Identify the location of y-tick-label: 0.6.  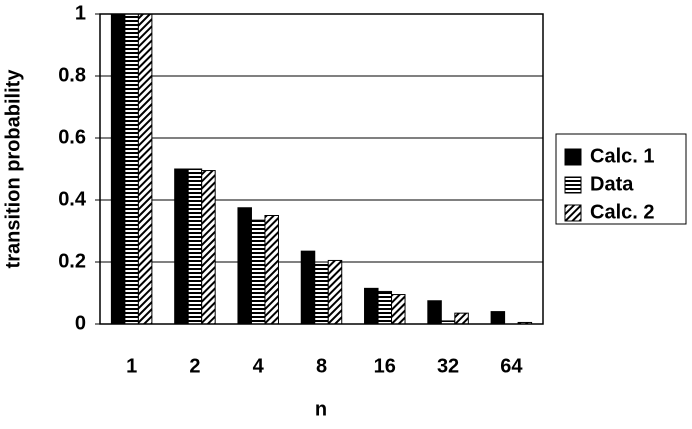
(72, 137).